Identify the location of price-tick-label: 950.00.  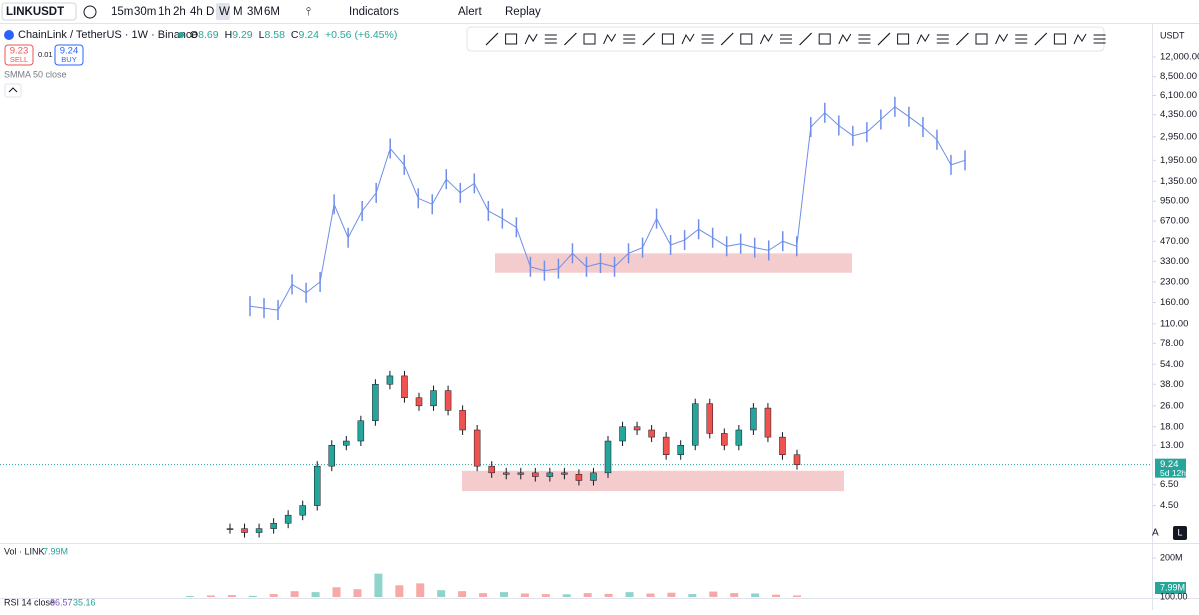
(1174, 201).